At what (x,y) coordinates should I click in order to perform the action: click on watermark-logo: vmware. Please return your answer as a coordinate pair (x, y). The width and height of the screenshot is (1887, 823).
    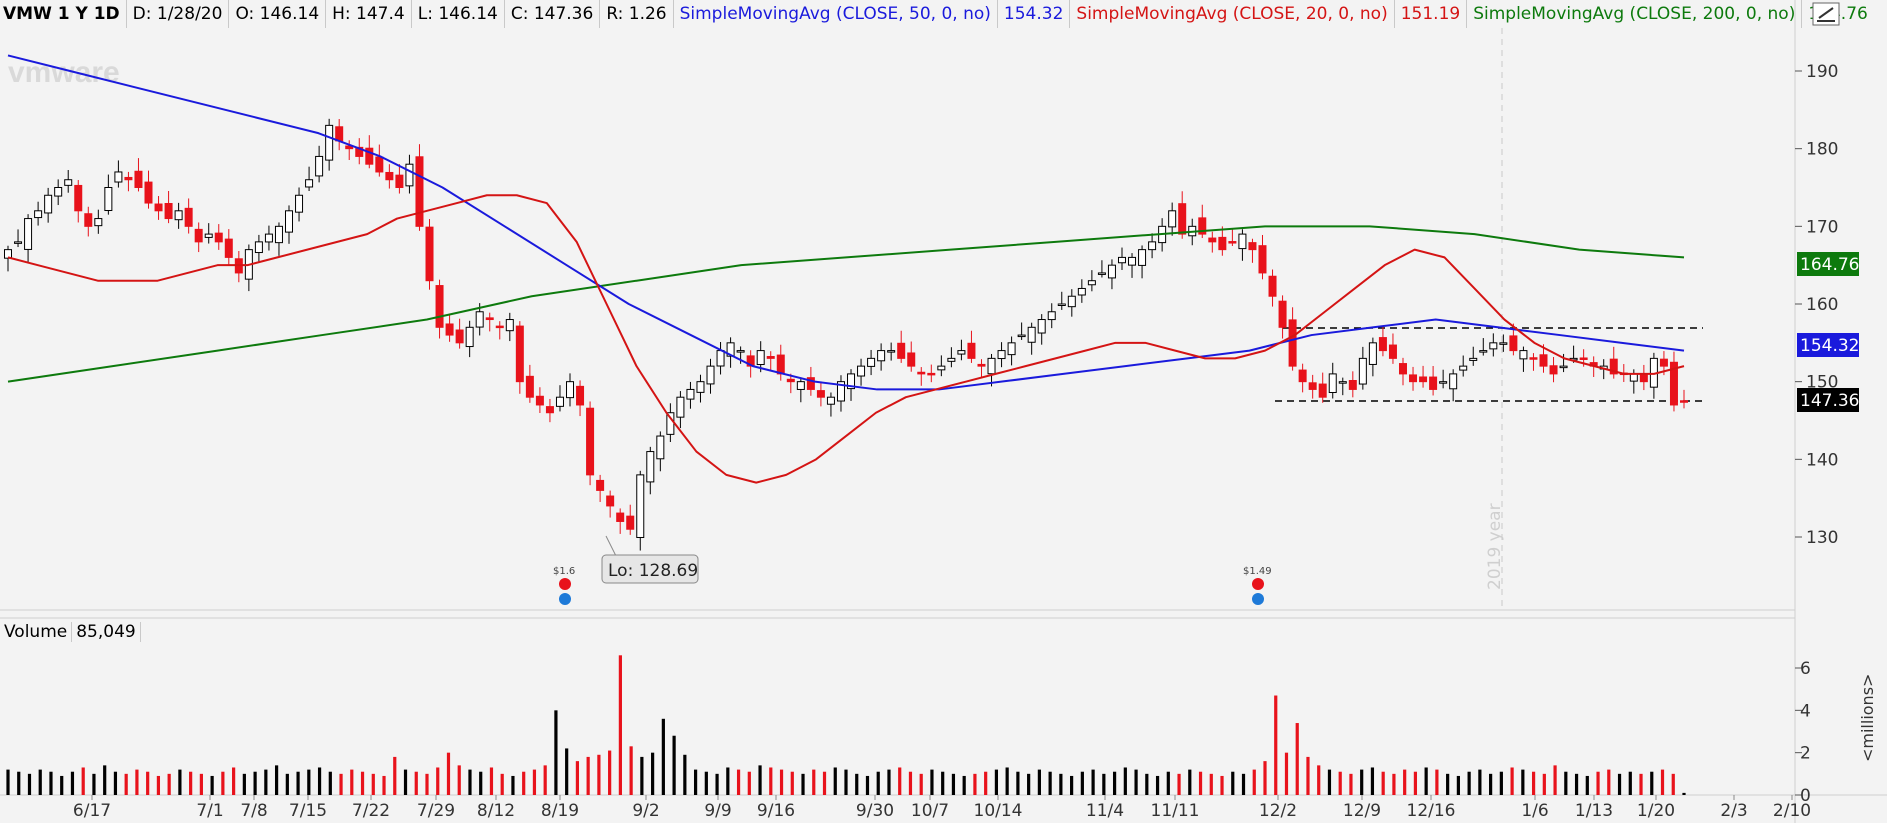
    Looking at the image, I should click on (64, 72).